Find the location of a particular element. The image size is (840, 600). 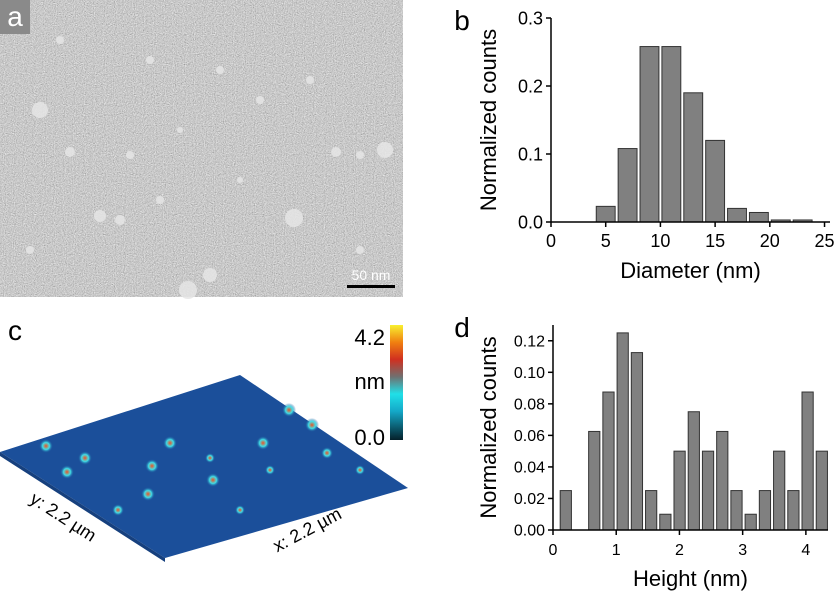

y-tick-label: 0.1 is located at coordinates (530, 154).